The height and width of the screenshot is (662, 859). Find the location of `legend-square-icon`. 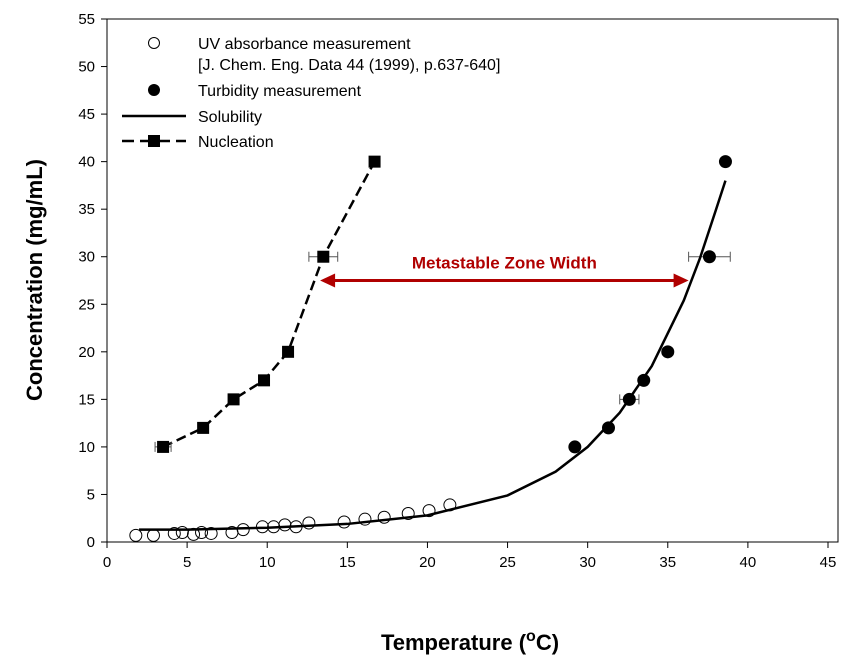

legend-square-icon is located at coordinates (154, 141).